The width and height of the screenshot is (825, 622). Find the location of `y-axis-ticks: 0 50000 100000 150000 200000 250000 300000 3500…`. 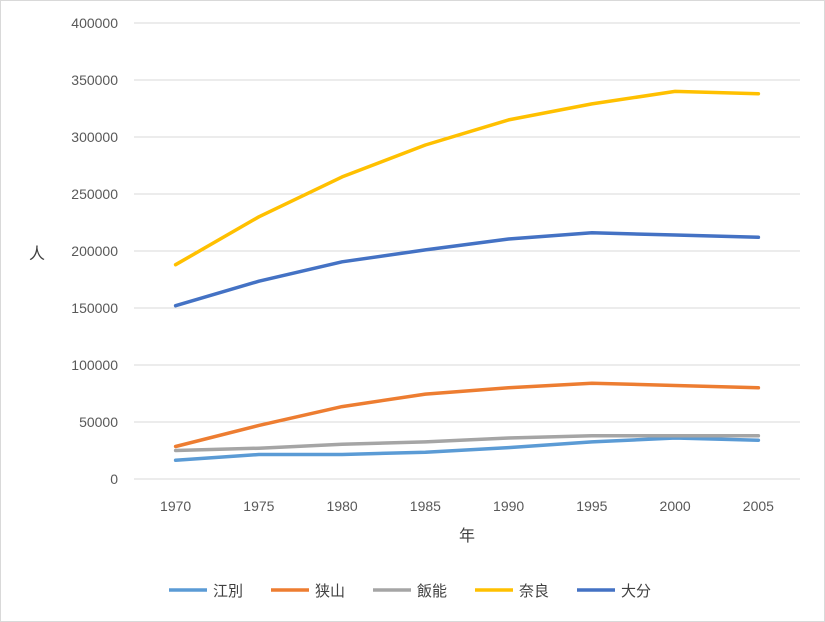

y-axis-ticks: 0 50000 100000 150000 200000 250000 300000 3500… is located at coordinates (94, 251).